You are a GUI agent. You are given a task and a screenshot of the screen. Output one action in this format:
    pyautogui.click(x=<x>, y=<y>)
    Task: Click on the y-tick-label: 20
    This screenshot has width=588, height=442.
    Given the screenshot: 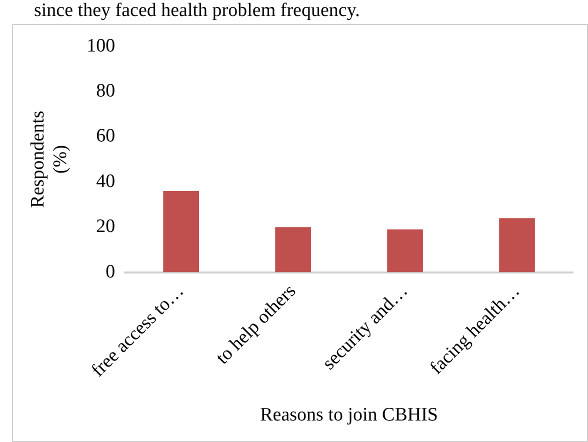 What is the action you would take?
    pyautogui.click(x=106, y=227)
    